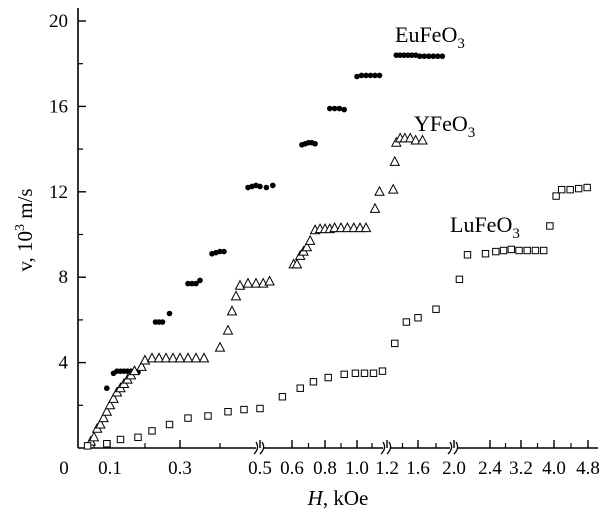 The image size is (607, 516). What do you see at coordinates (58, 21) in the screenshot?
I see `y-tick-label: 20` at bounding box center [58, 21].